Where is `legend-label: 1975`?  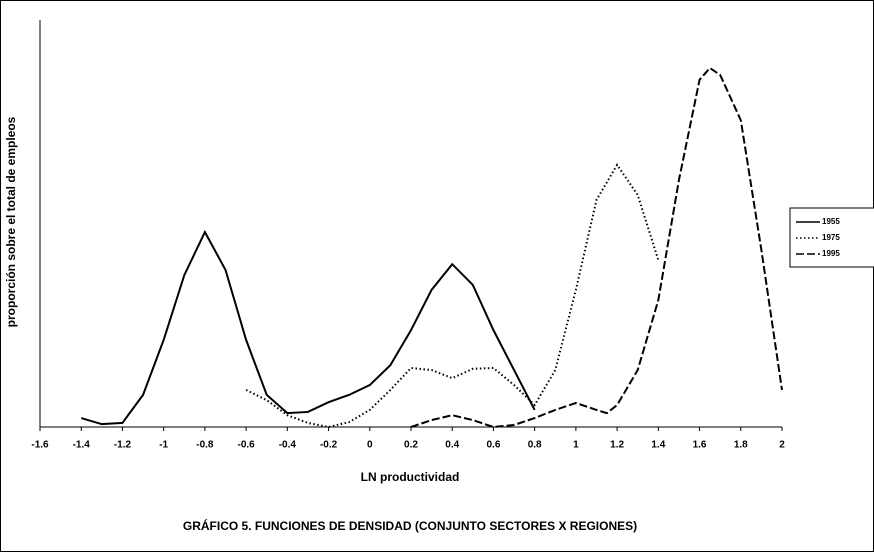
legend-label: 1975 is located at coordinates (831, 237).